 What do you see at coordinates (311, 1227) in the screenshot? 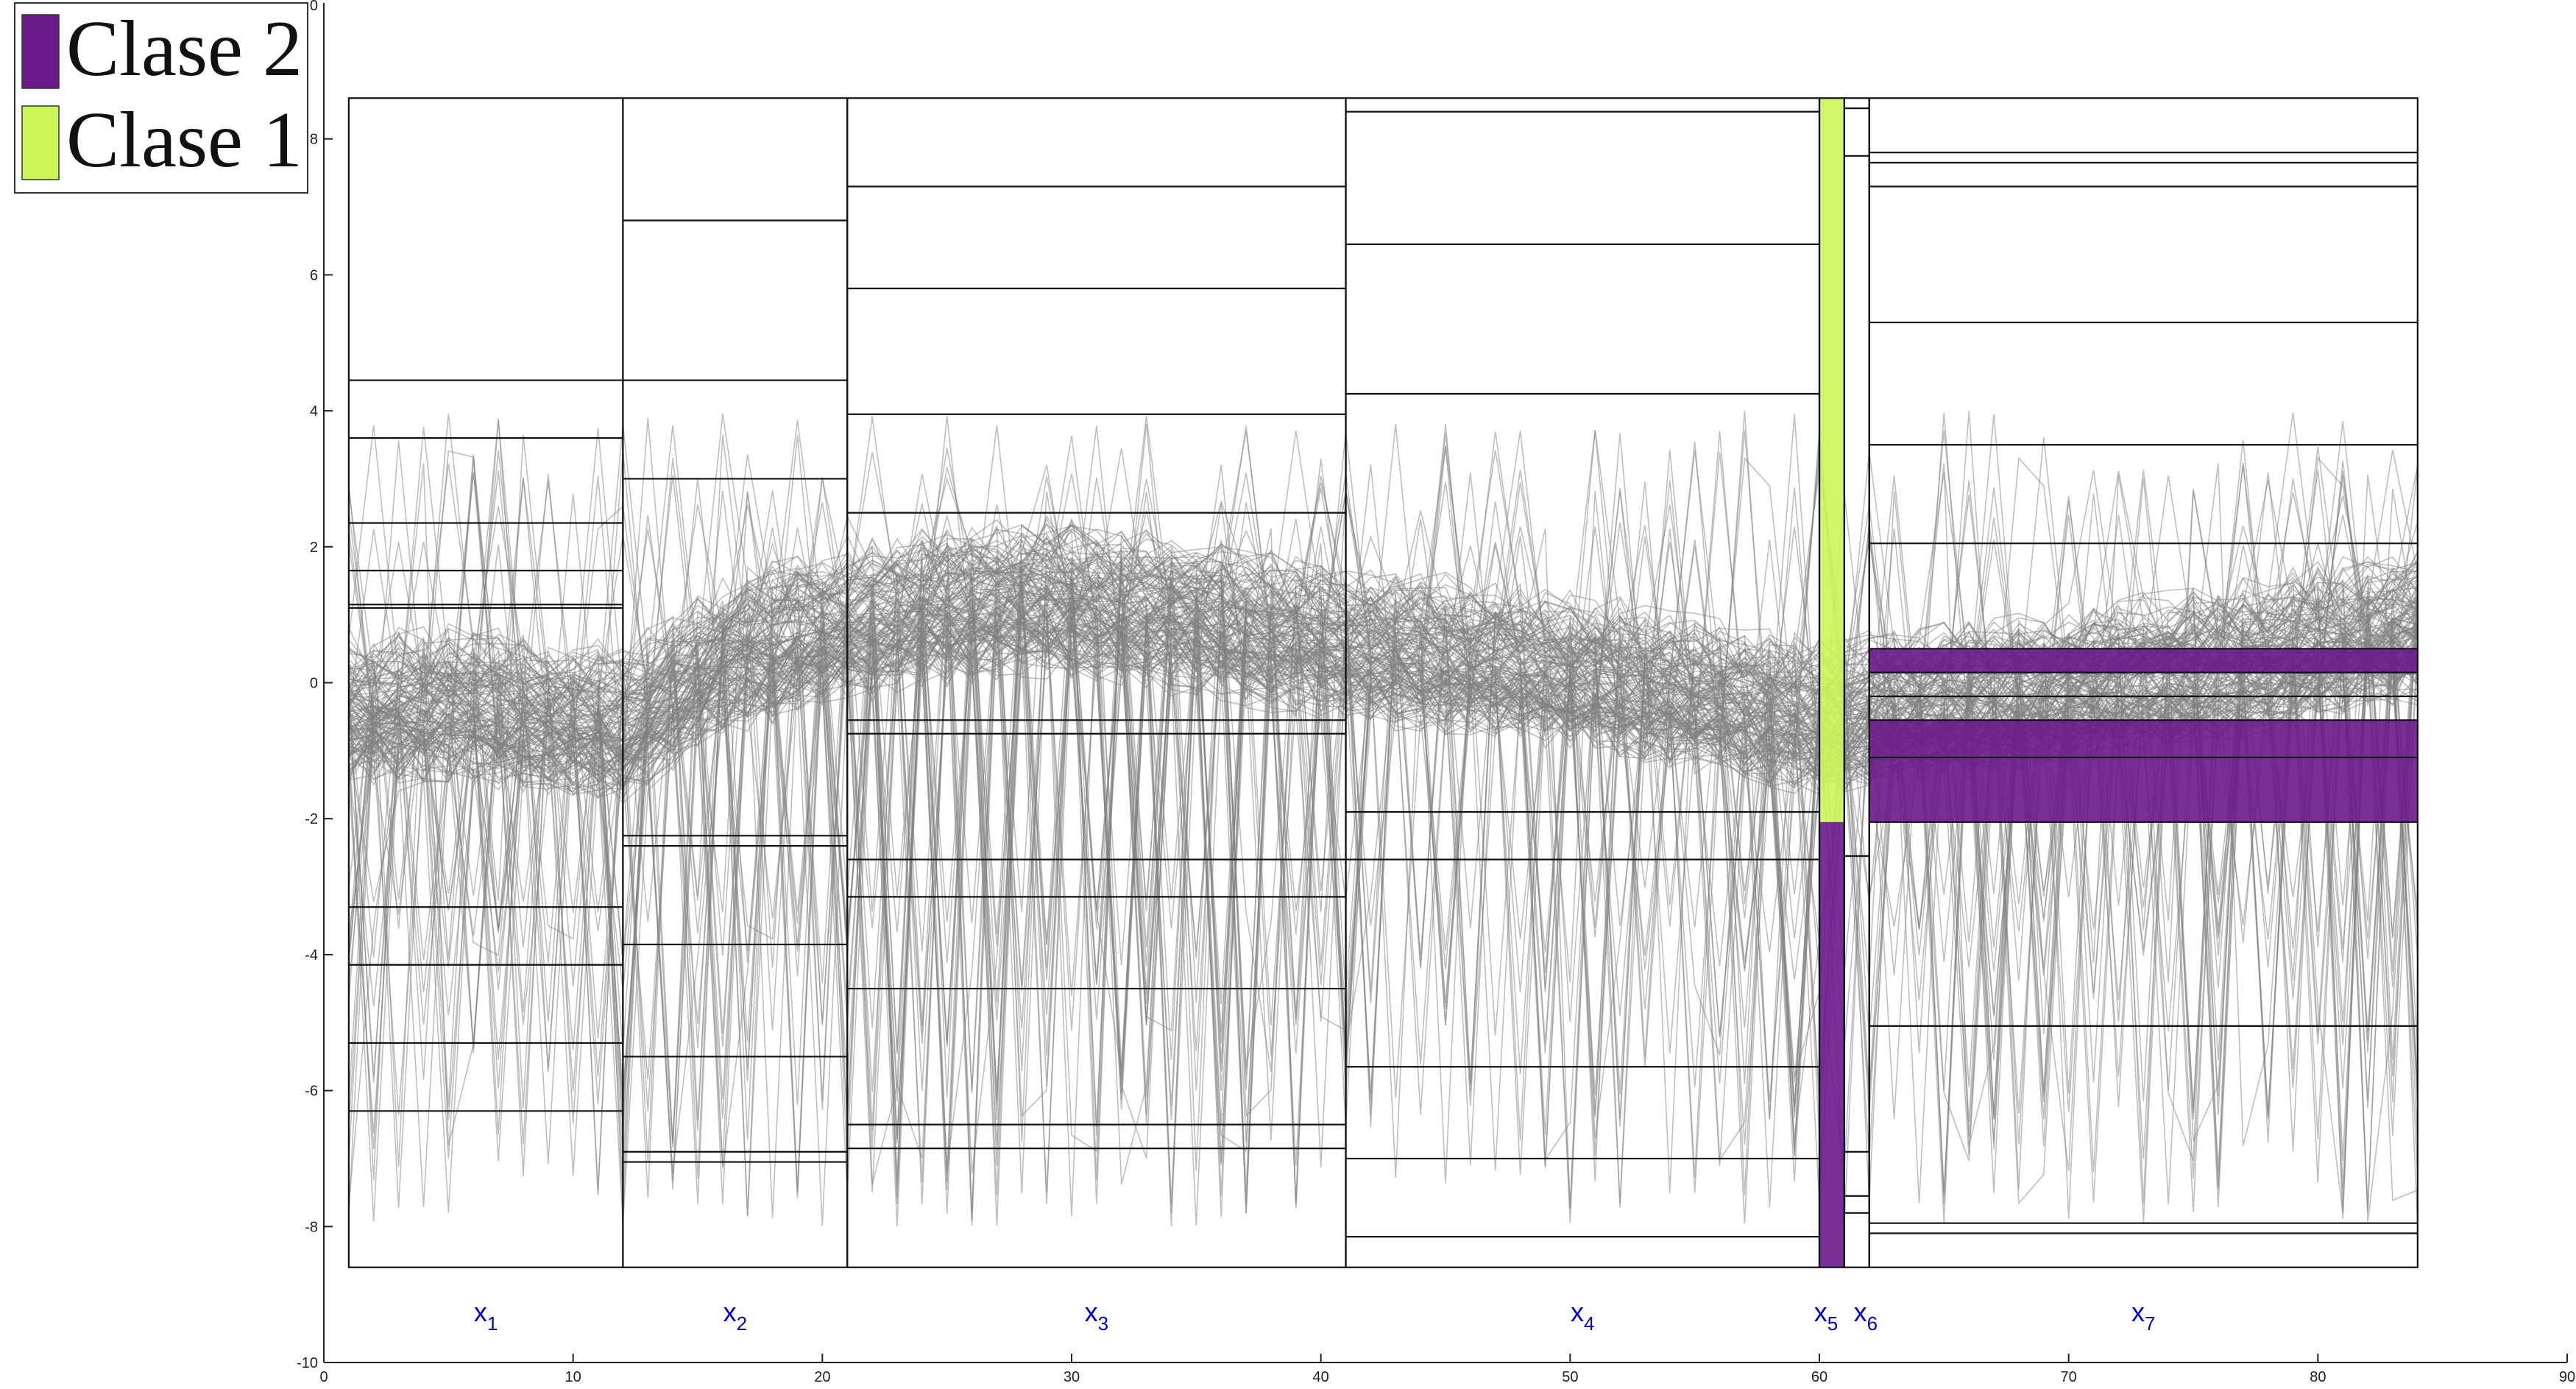
I see `y-tick-label: -8` at bounding box center [311, 1227].